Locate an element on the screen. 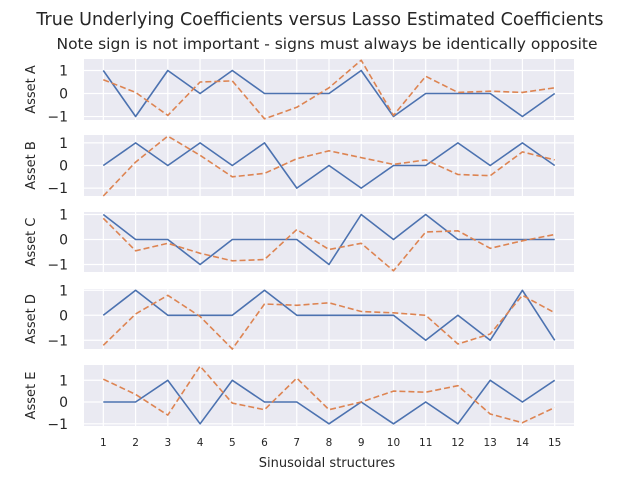  x-tick-label: 11 is located at coordinates (425, 443).